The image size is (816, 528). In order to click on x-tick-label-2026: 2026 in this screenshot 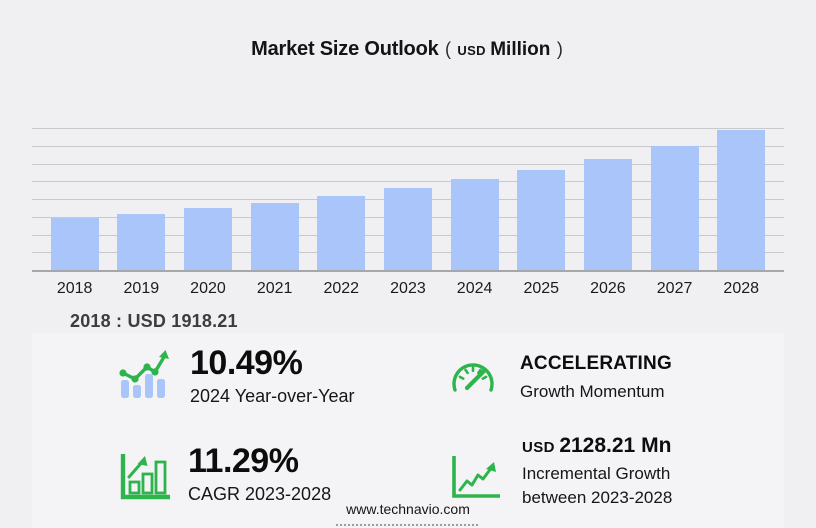, I will do `click(608, 288)`.